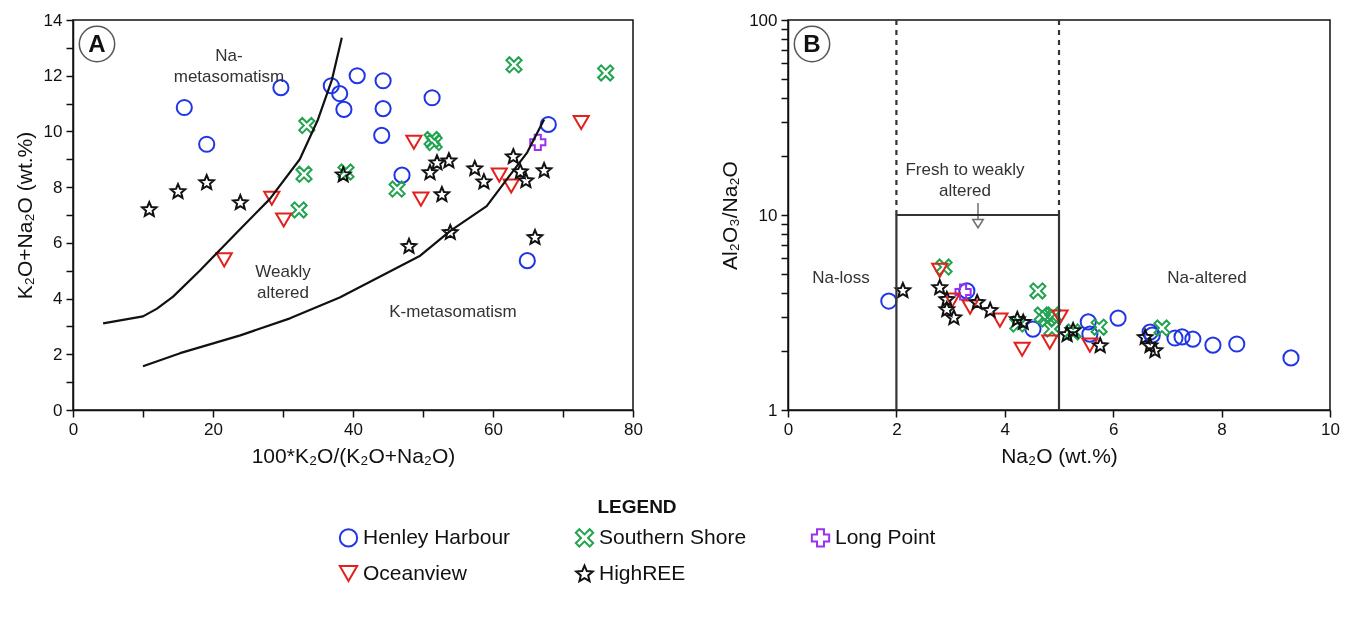  What do you see at coordinates (24, 215) in the screenshot?
I see `y-axis-title: K₂O+Na₂O (wt.%)` at bounding box center [24, 215].